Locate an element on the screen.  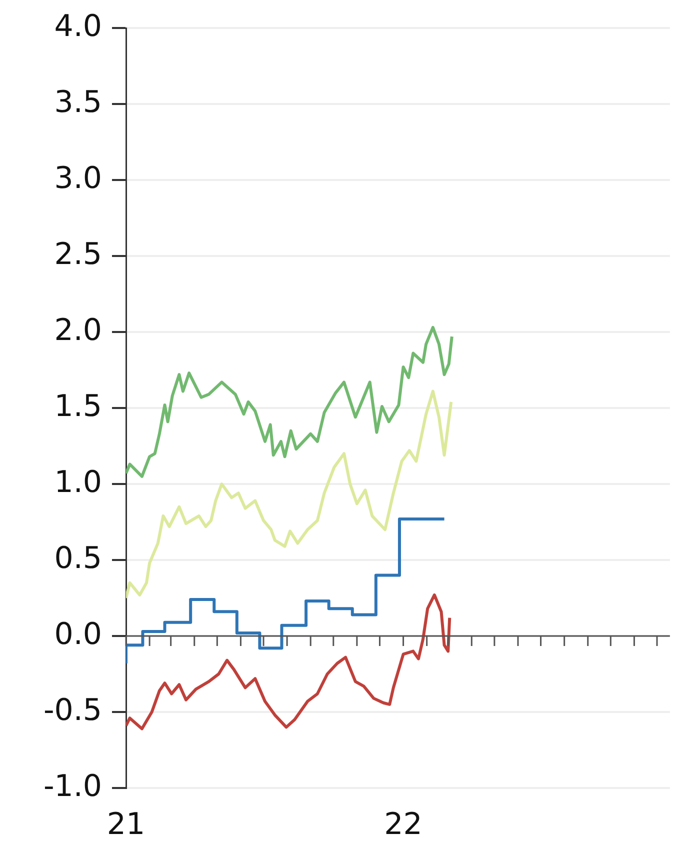
y-tick-label: -1.0 is located at coordinates (72, 786).